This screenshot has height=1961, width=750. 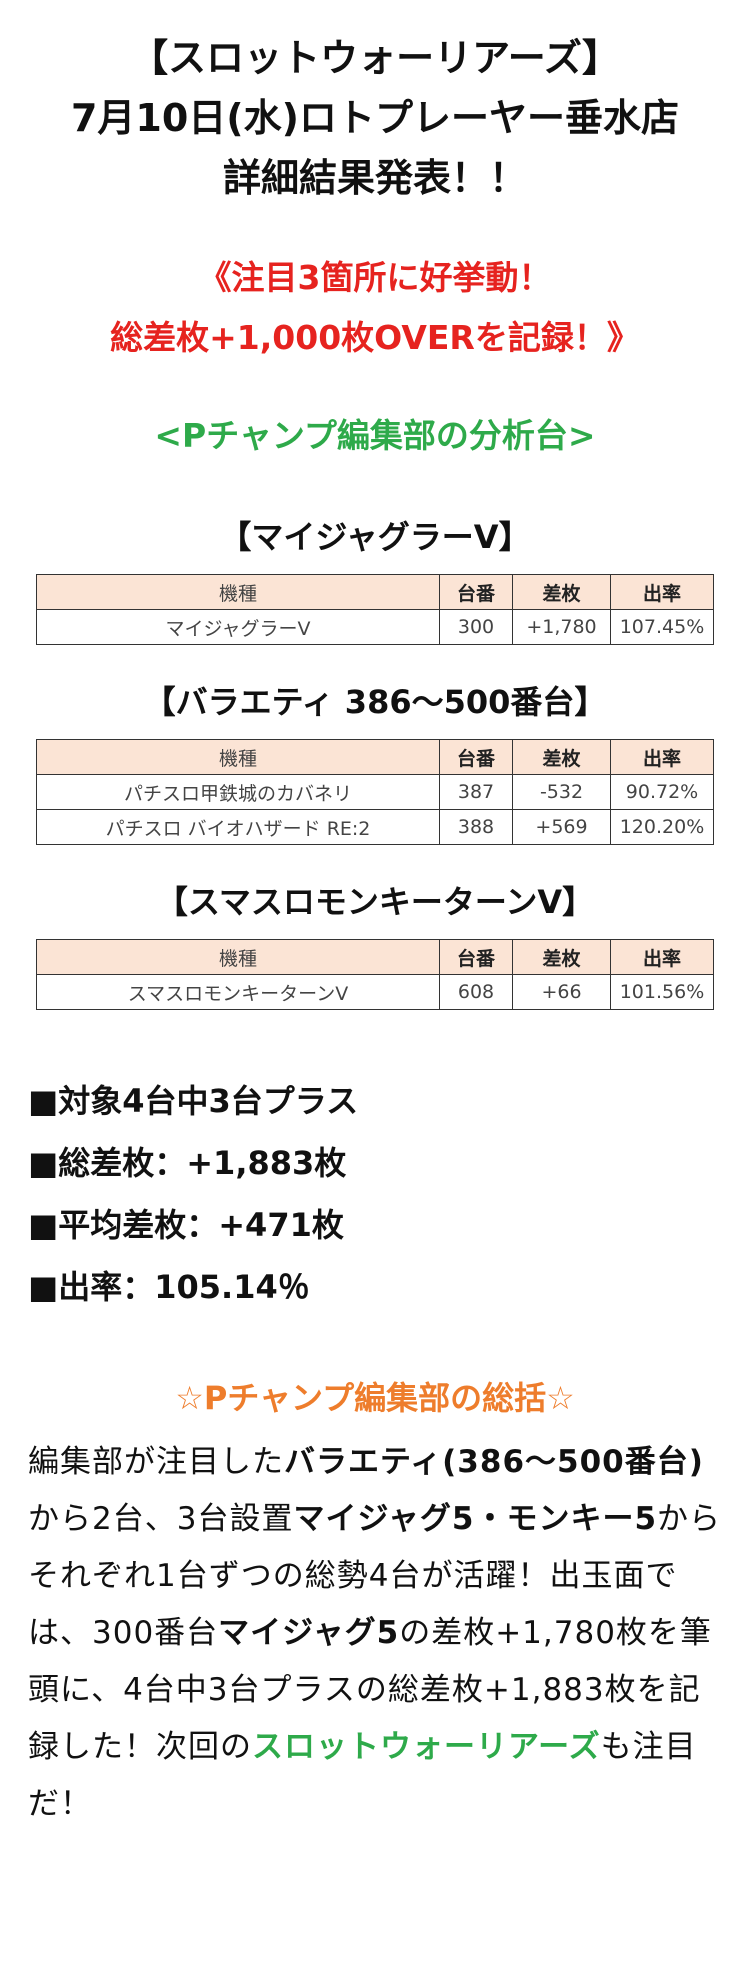 I want to click on event-date-store: 7月10日(水)ロトプレーヤー垂水店, so click(x=375, y=118).